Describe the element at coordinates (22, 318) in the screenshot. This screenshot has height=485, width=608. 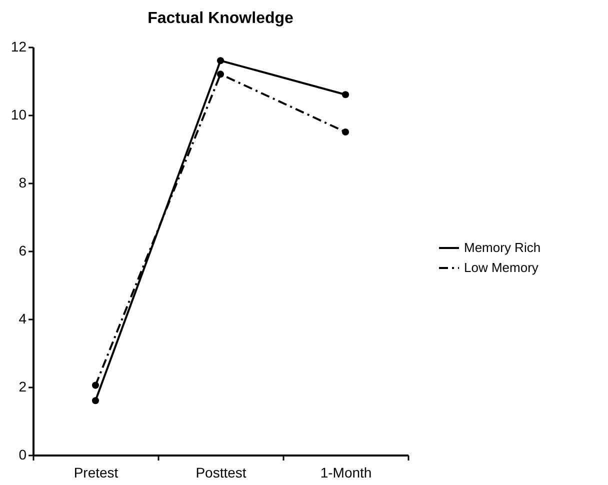
I see `y-tick-label: 4` at that location.